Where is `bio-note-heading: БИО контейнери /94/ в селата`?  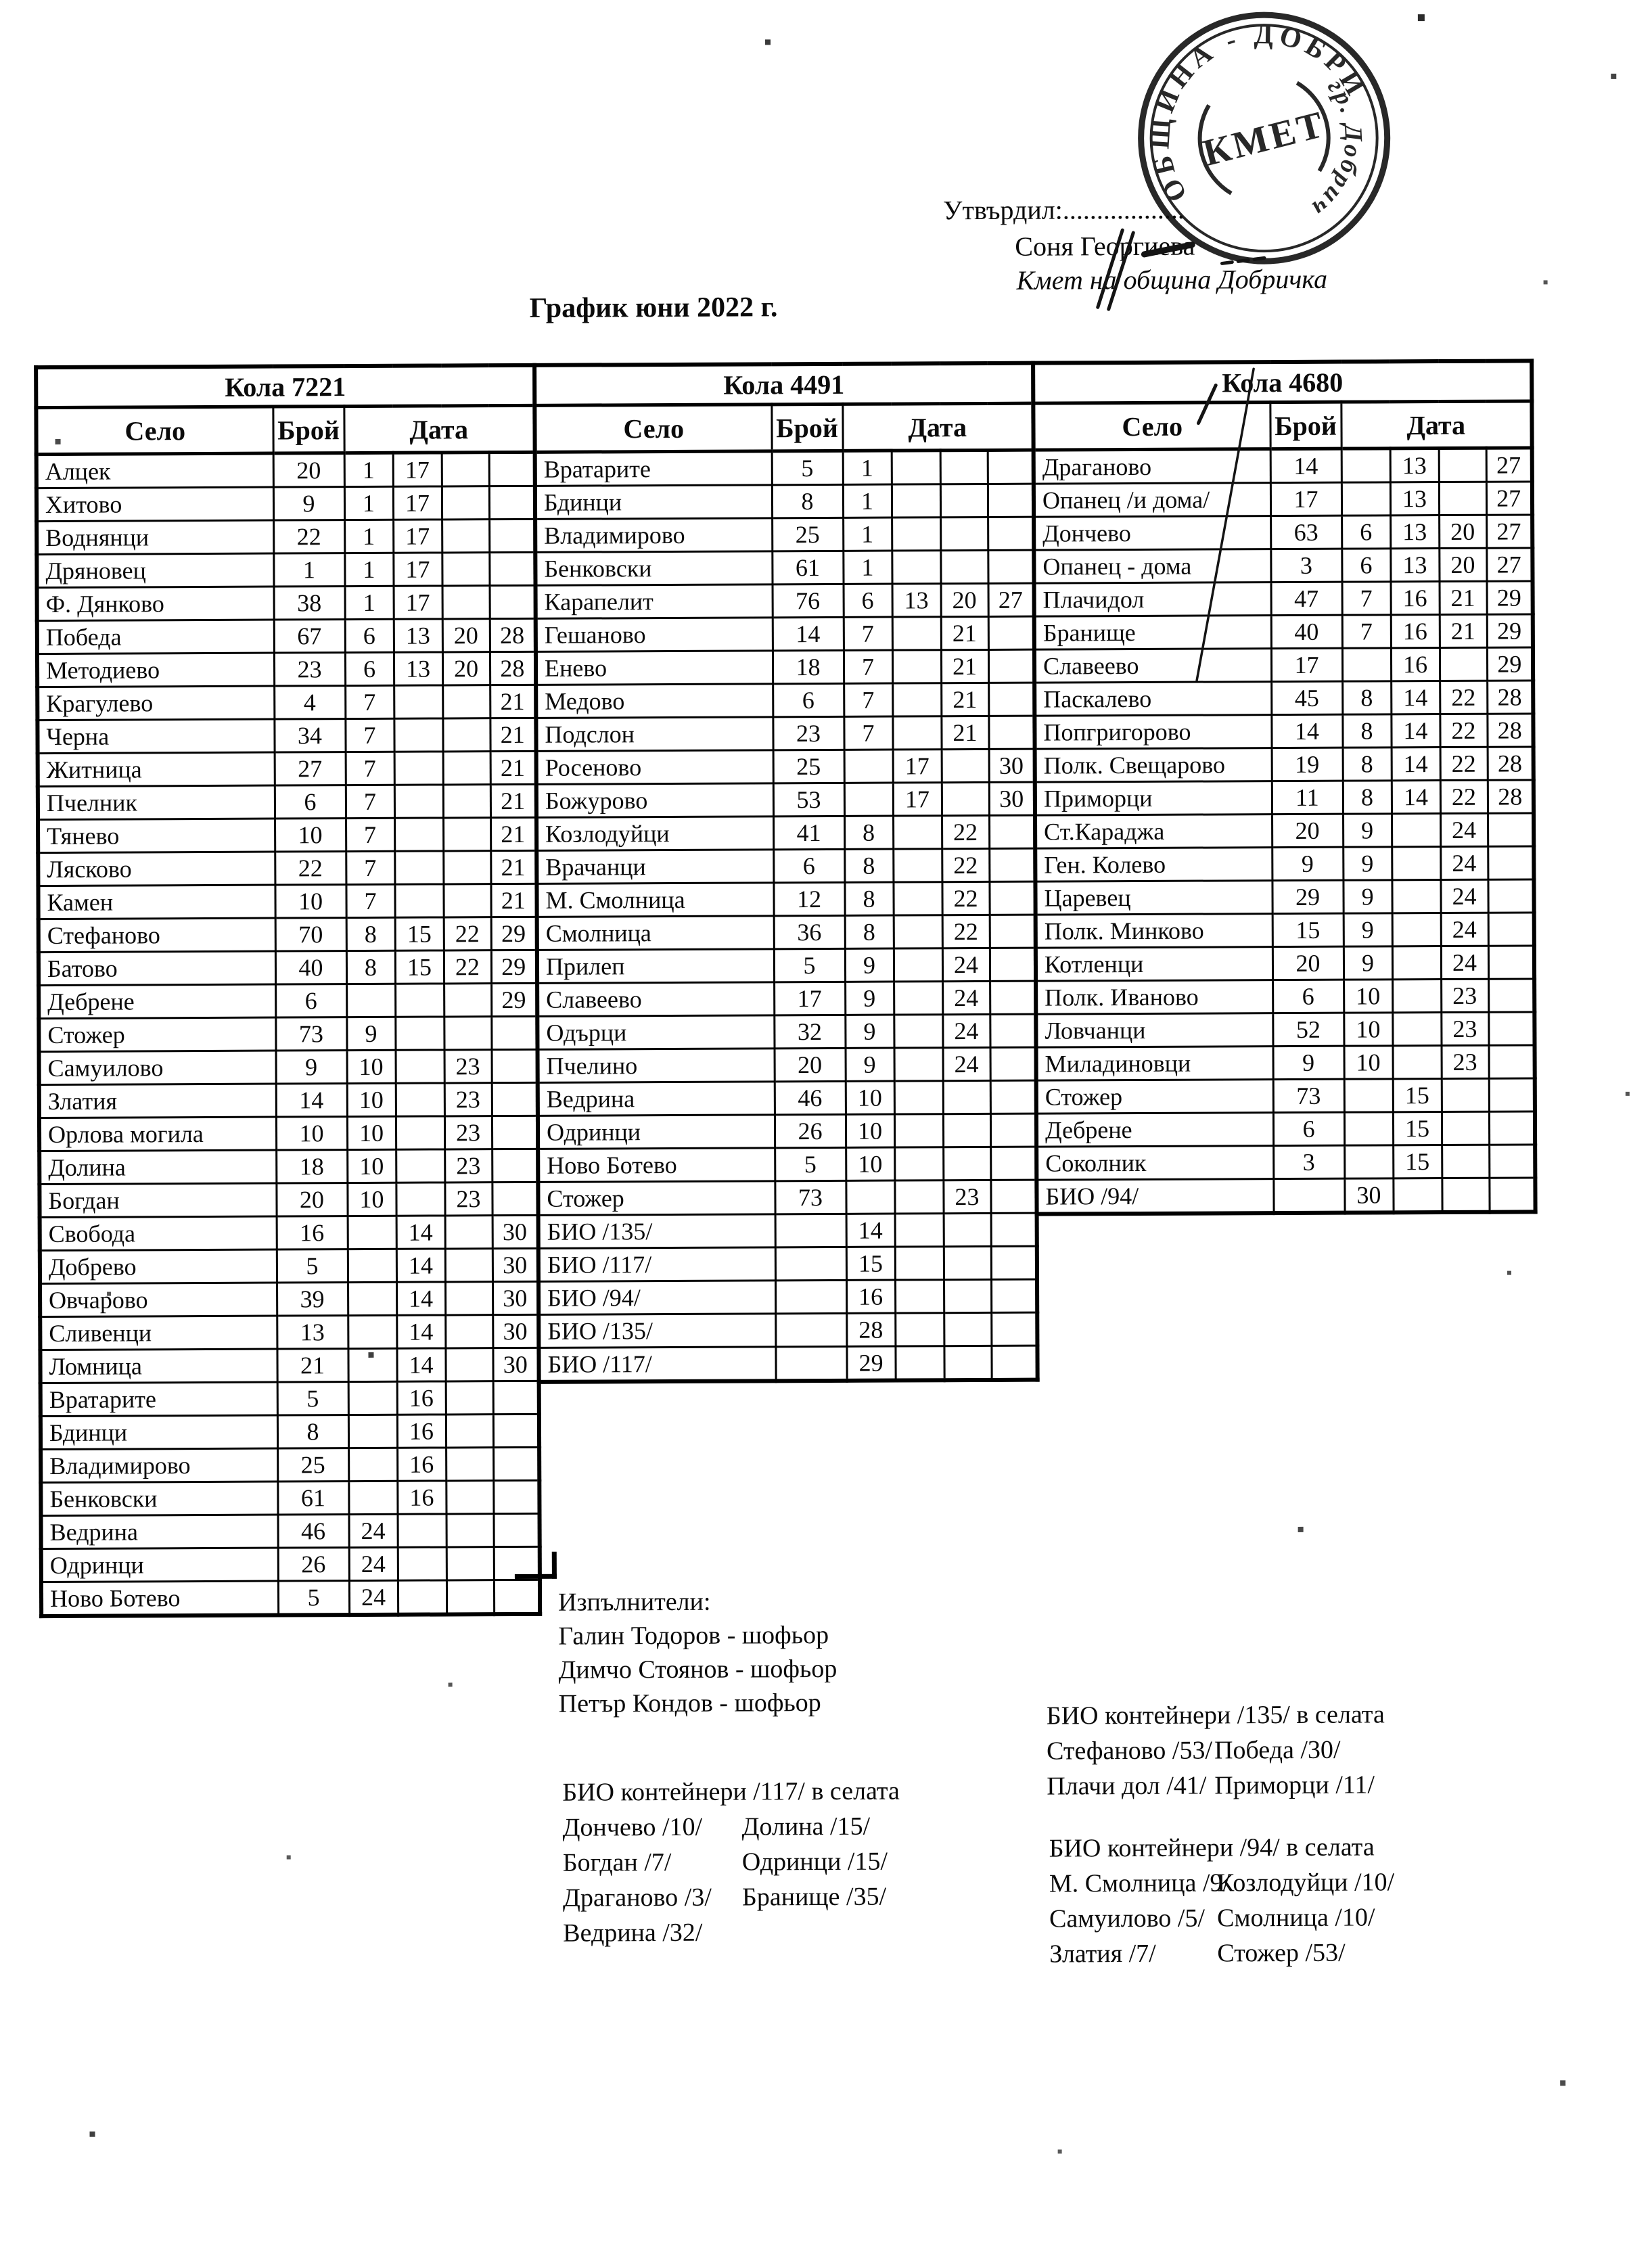
bio-note-heading: БИО контейнери /94/ в селата is located at coordinates (1222, 1848).